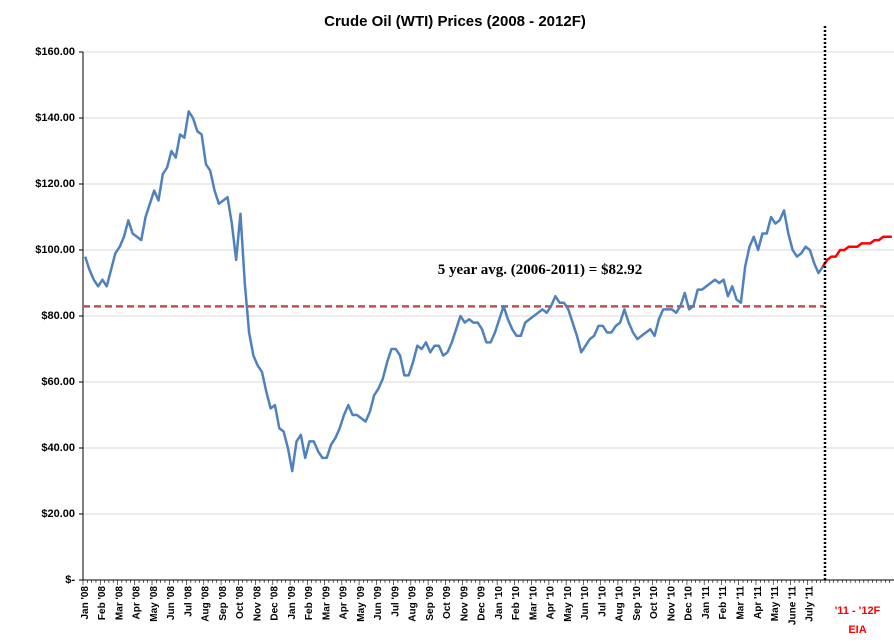  I want to click on x-tick-label: Aug '08, so click(206, 604).